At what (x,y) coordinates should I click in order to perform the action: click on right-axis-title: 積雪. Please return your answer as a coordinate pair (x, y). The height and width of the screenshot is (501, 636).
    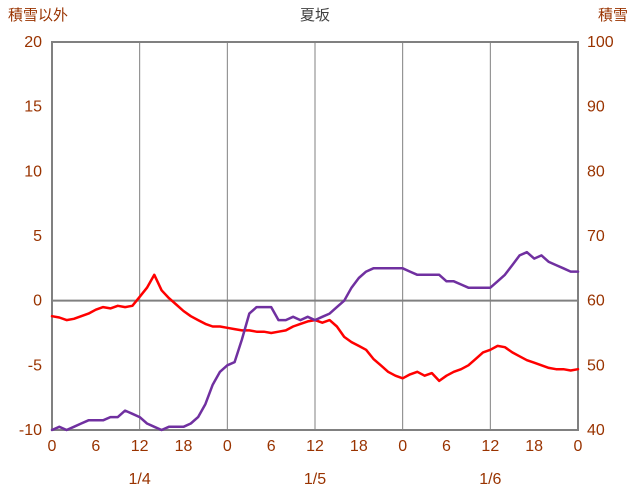
    Looking at the image, I should click on (613, 15).